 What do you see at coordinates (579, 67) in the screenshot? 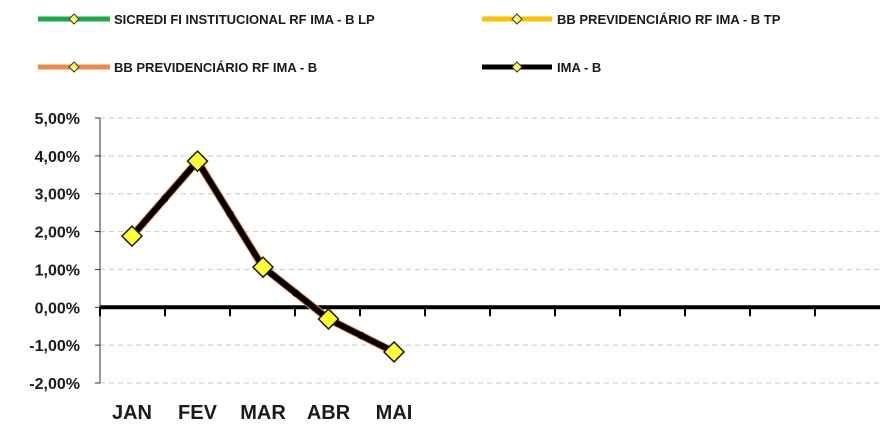
I see `legend-label-ima-b: IMA - B` at bounding box center [579, 67].